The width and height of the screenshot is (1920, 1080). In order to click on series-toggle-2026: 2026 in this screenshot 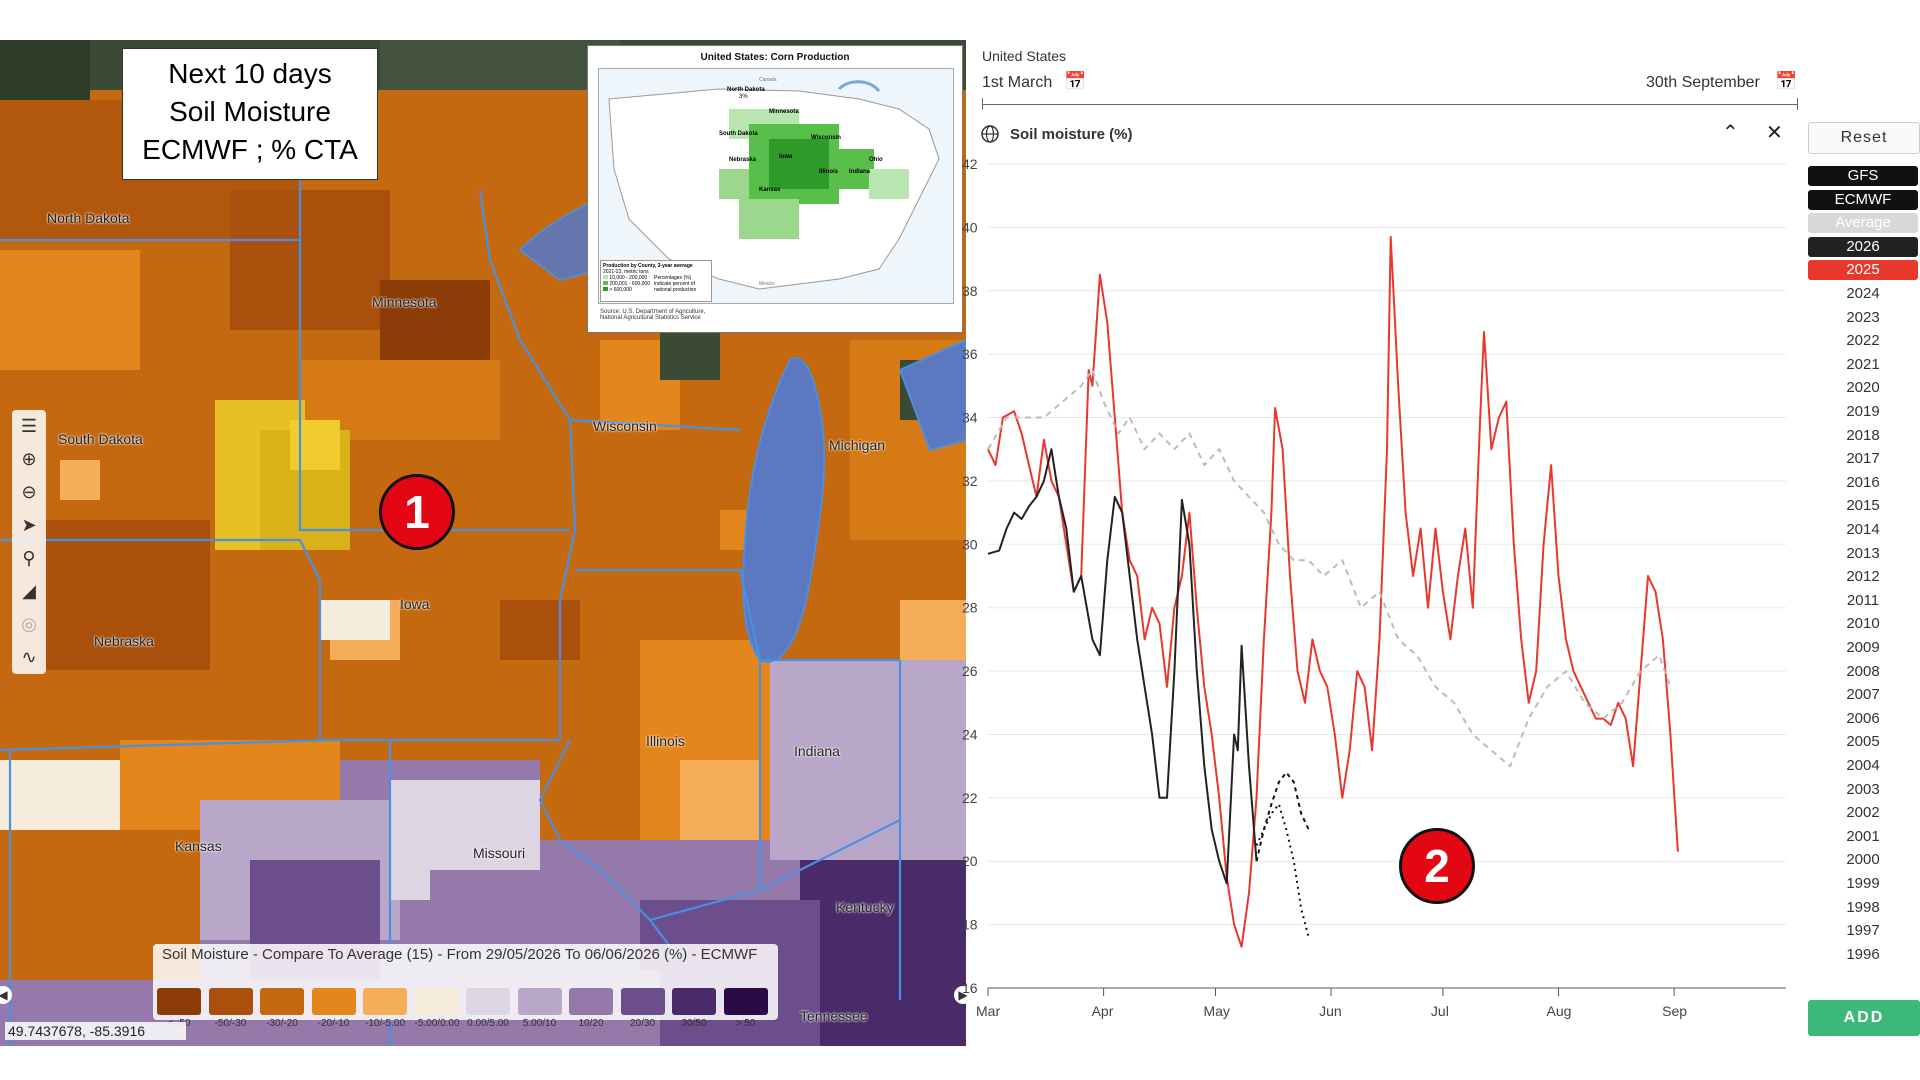, I will do `click(1863, 246)`.